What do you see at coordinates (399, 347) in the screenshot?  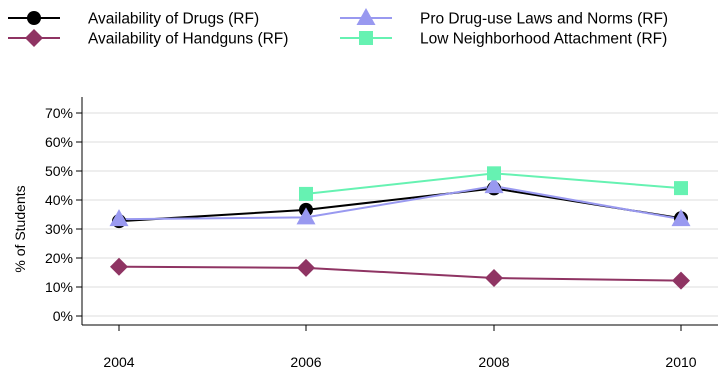 I see `x-ticks: 2004 2006 2008 2010` at bounding box center [399, 347].